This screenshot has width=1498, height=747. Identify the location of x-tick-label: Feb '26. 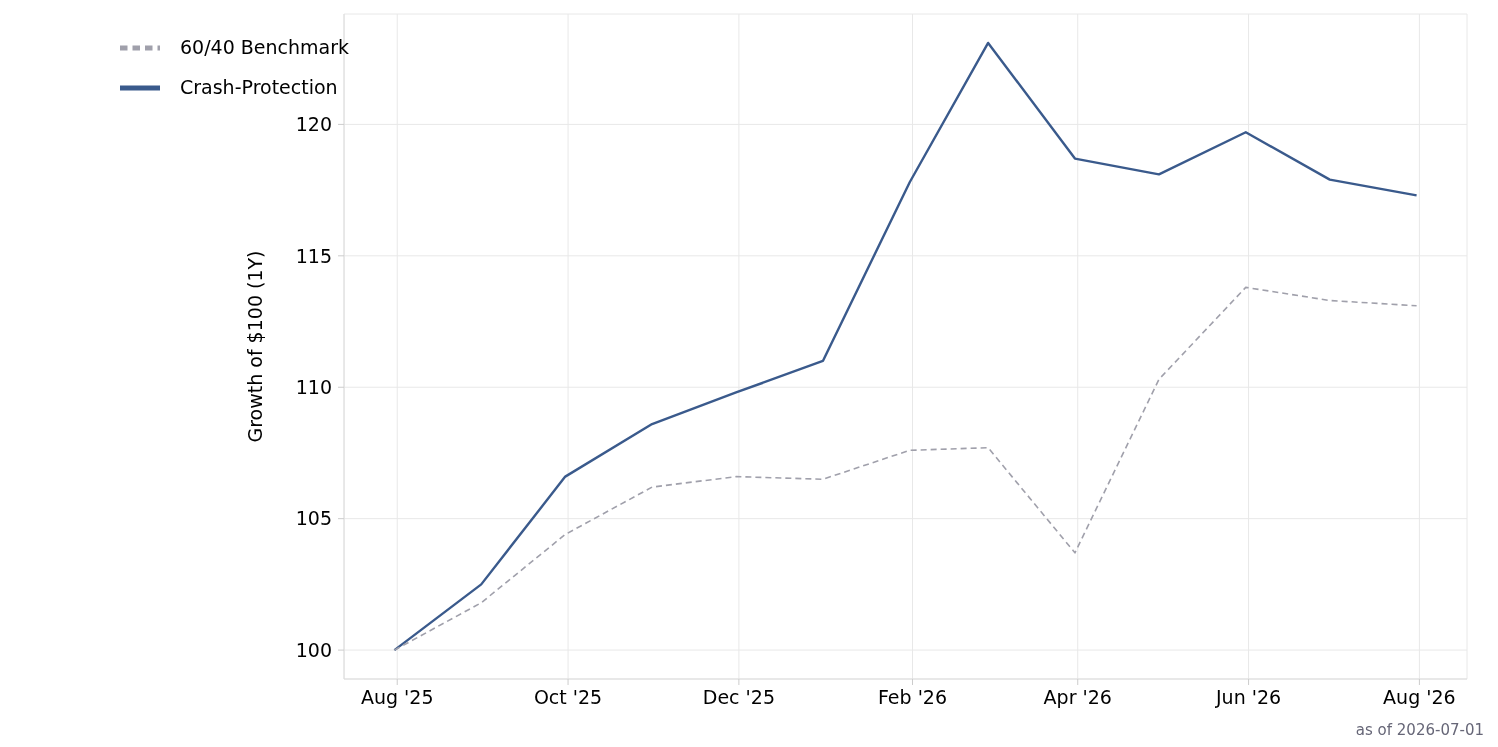
(912, 697).